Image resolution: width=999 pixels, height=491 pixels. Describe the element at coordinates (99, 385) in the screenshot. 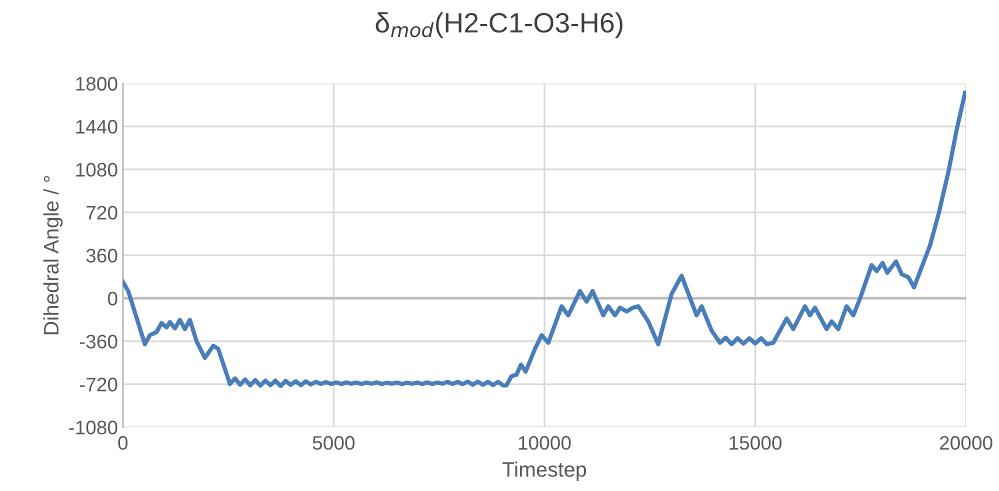

I see `y-tick-label: -720` at that location.